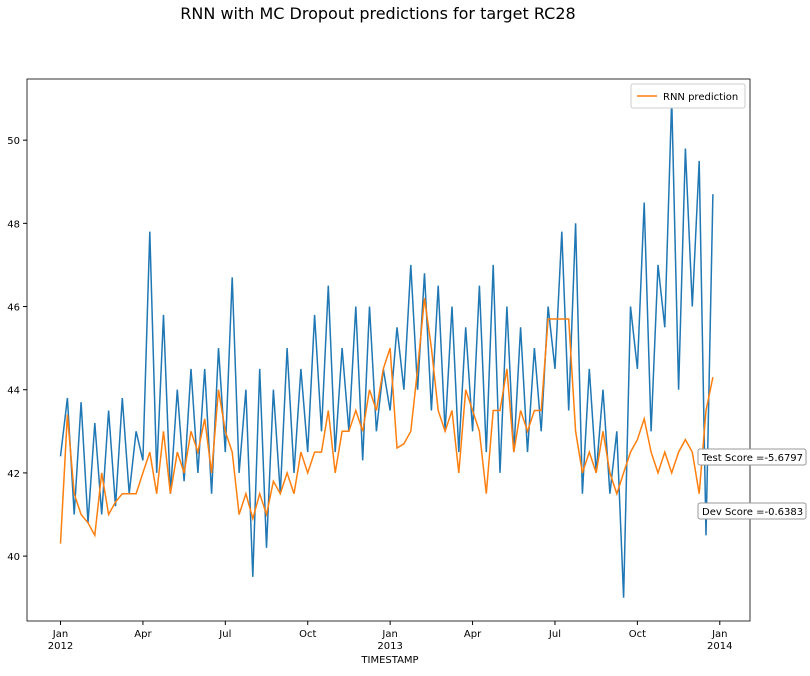 The width and height of the screenshot is (810, 676). Describe the element at coordinates (13, 308) in the screenshot. I see `y-tick-label: 46` at that location.